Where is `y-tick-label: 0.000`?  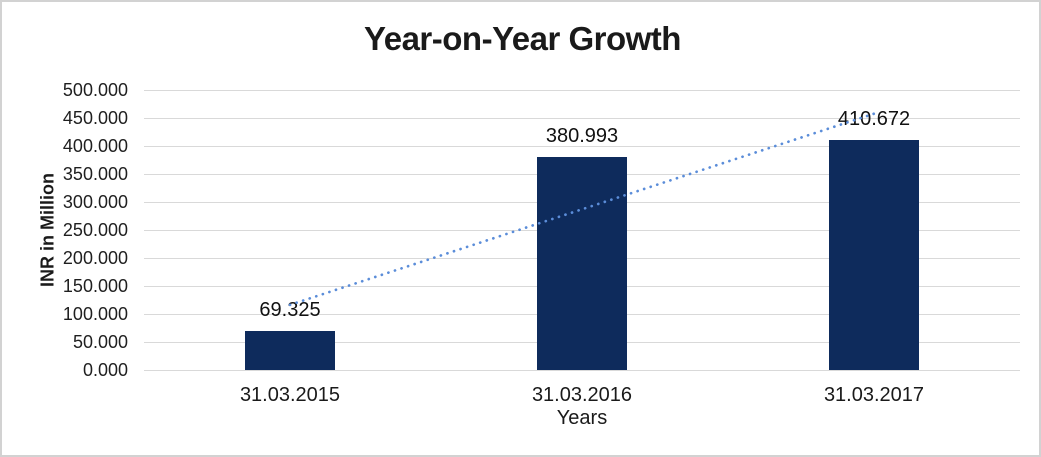 y-tick-label: 0.000 is located at coordinates (105, 370).